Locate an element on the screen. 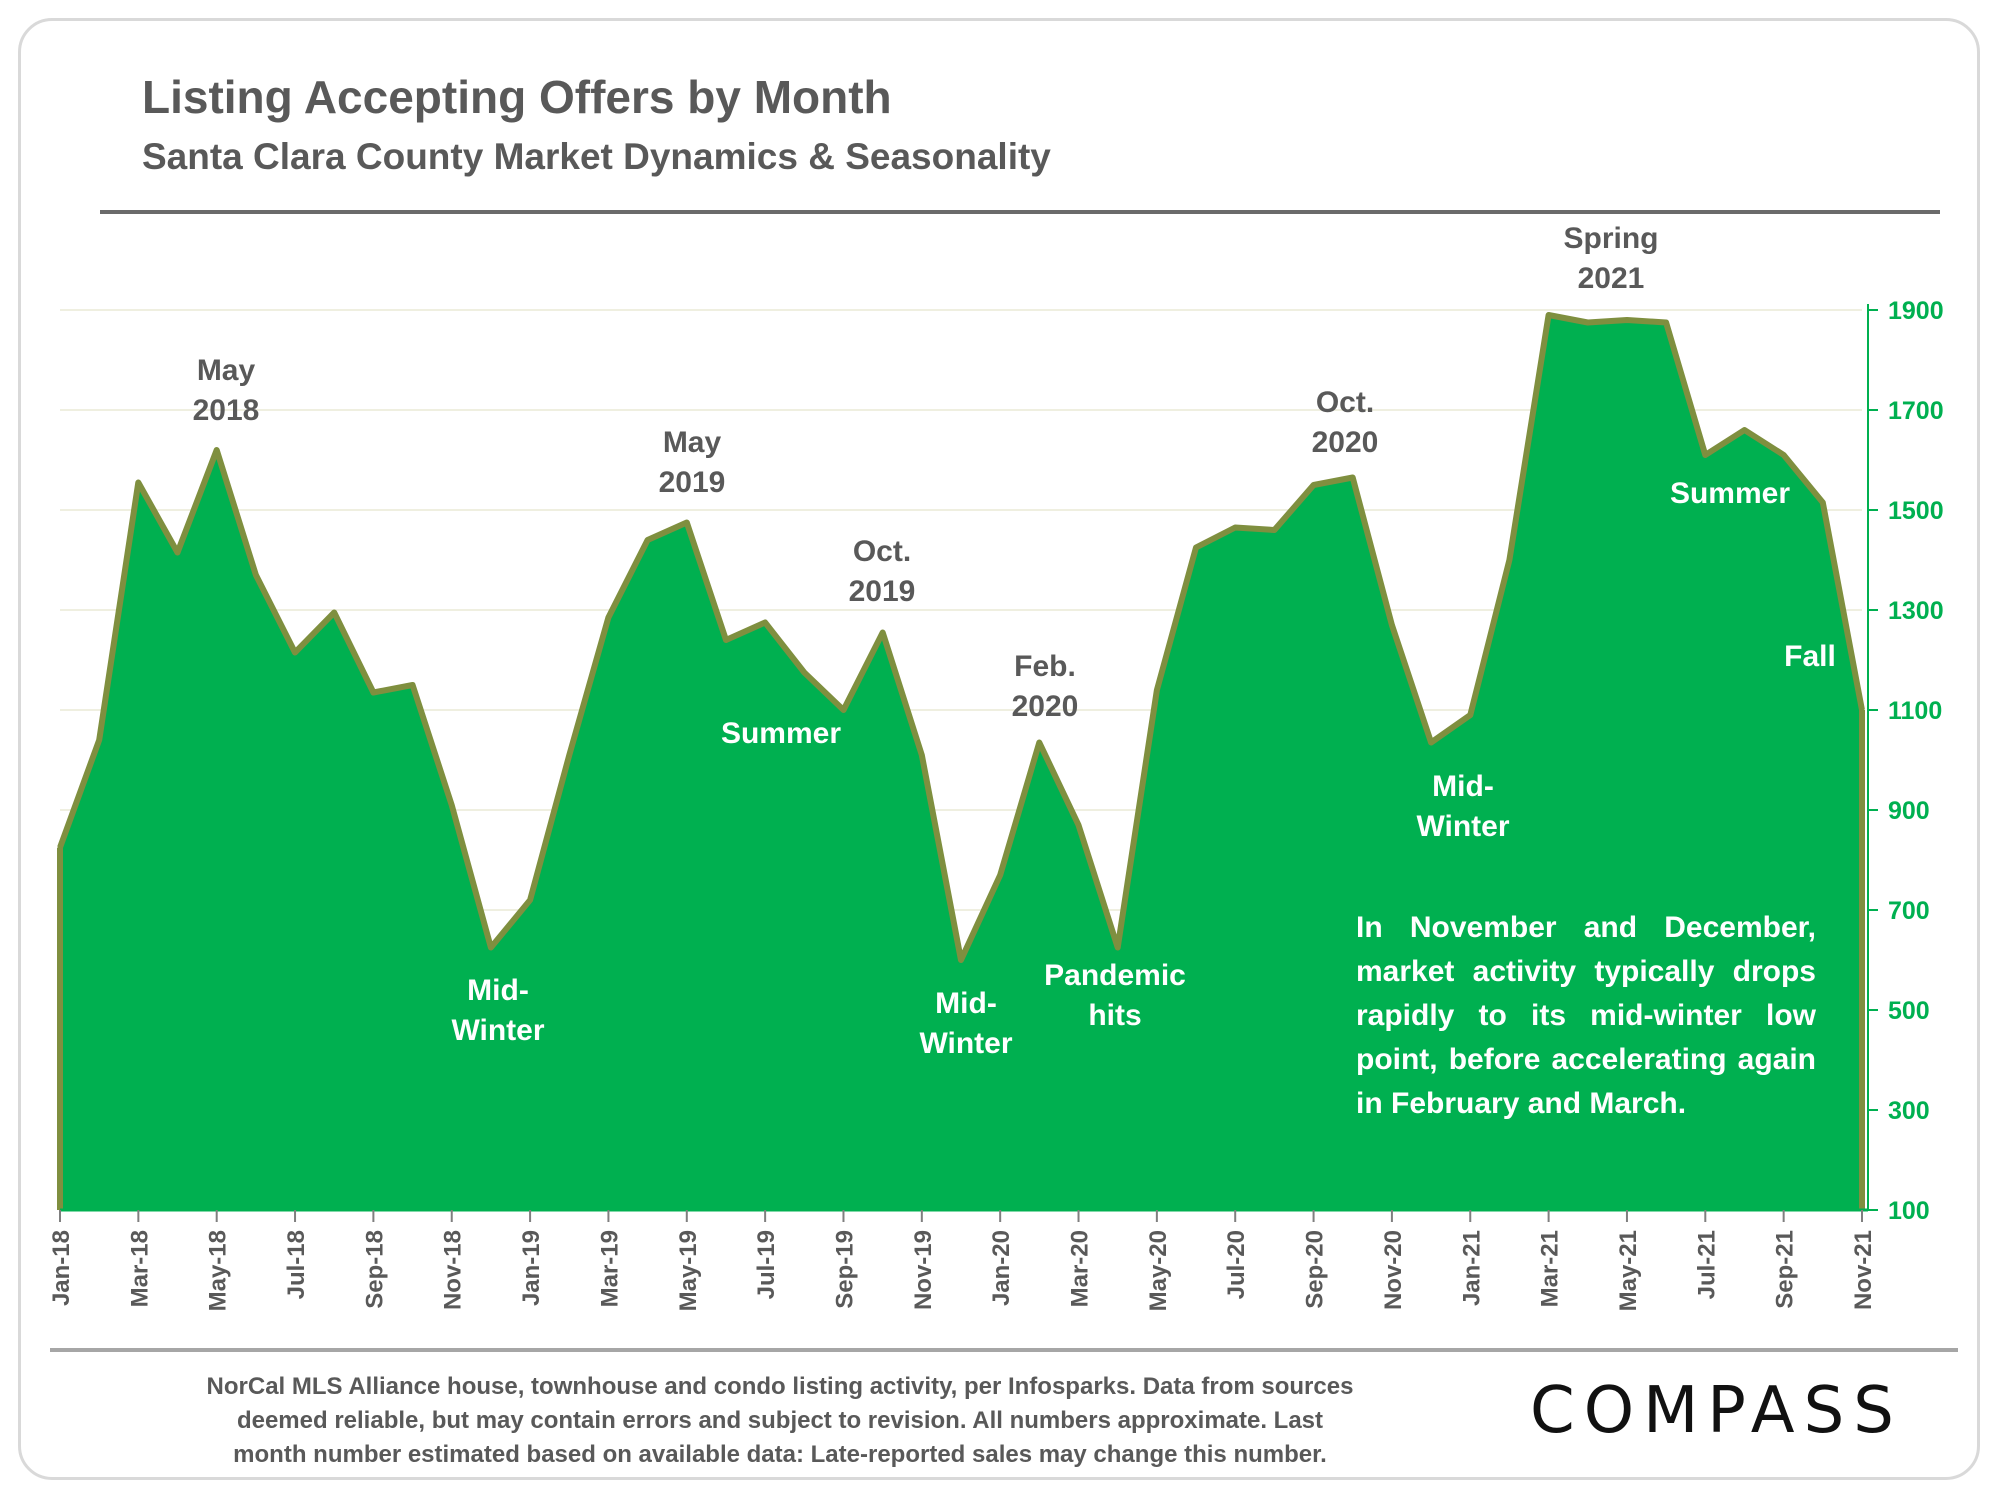 The height and width of the screenshot is (1500, 2000). y-tick-label: 1900 is located at coordinates (1916, 311).